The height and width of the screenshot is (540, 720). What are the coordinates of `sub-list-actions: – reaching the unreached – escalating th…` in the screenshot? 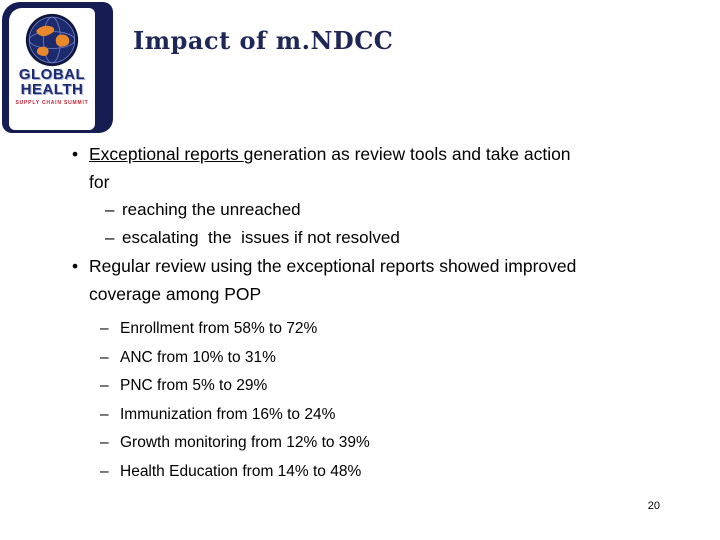 It's located at (348, 224).